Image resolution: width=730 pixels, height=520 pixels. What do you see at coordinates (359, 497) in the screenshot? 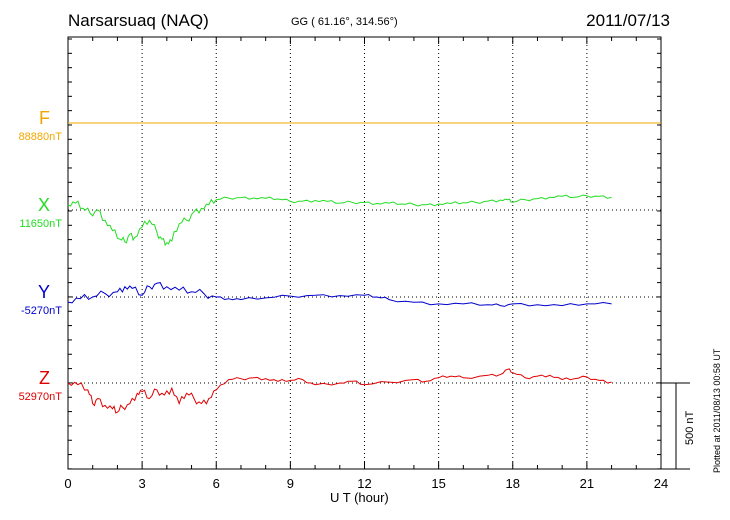
I see `x-axis-title: U T (hour)` at bounding box center [359, 497].